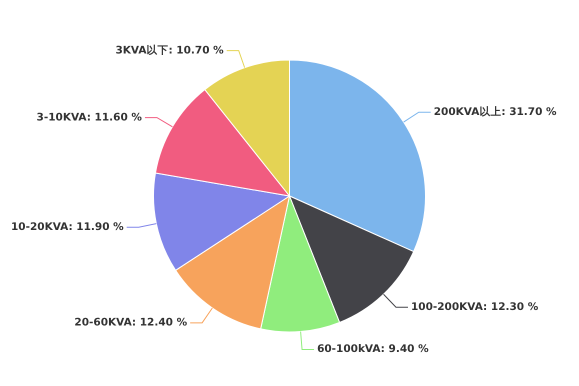  I want to click on slice-label: 20-60KVA: 12.40 %, so click(131, 322).